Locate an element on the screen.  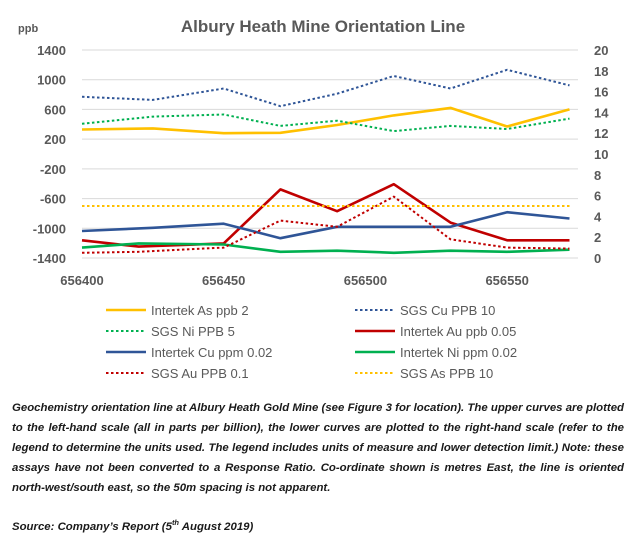
right-tick-label: 8 is located at coordinates (597, 175).